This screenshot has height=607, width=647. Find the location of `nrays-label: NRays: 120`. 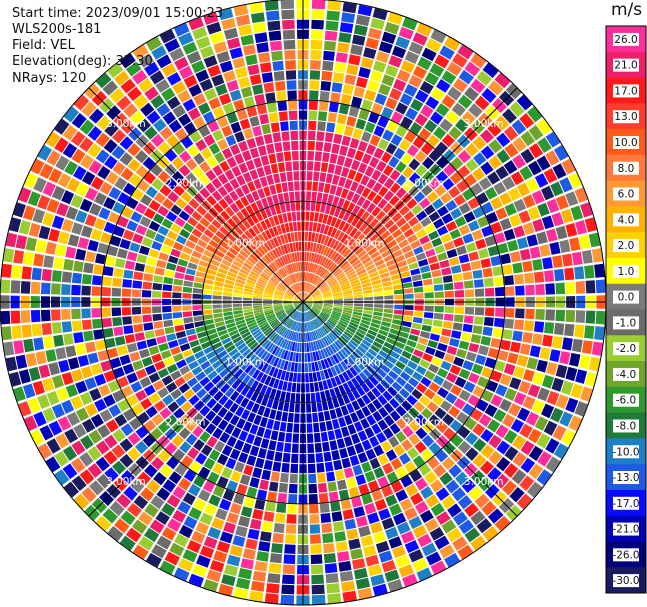

nrays-label: NRays: 120 is located at coordinates (49, 78).